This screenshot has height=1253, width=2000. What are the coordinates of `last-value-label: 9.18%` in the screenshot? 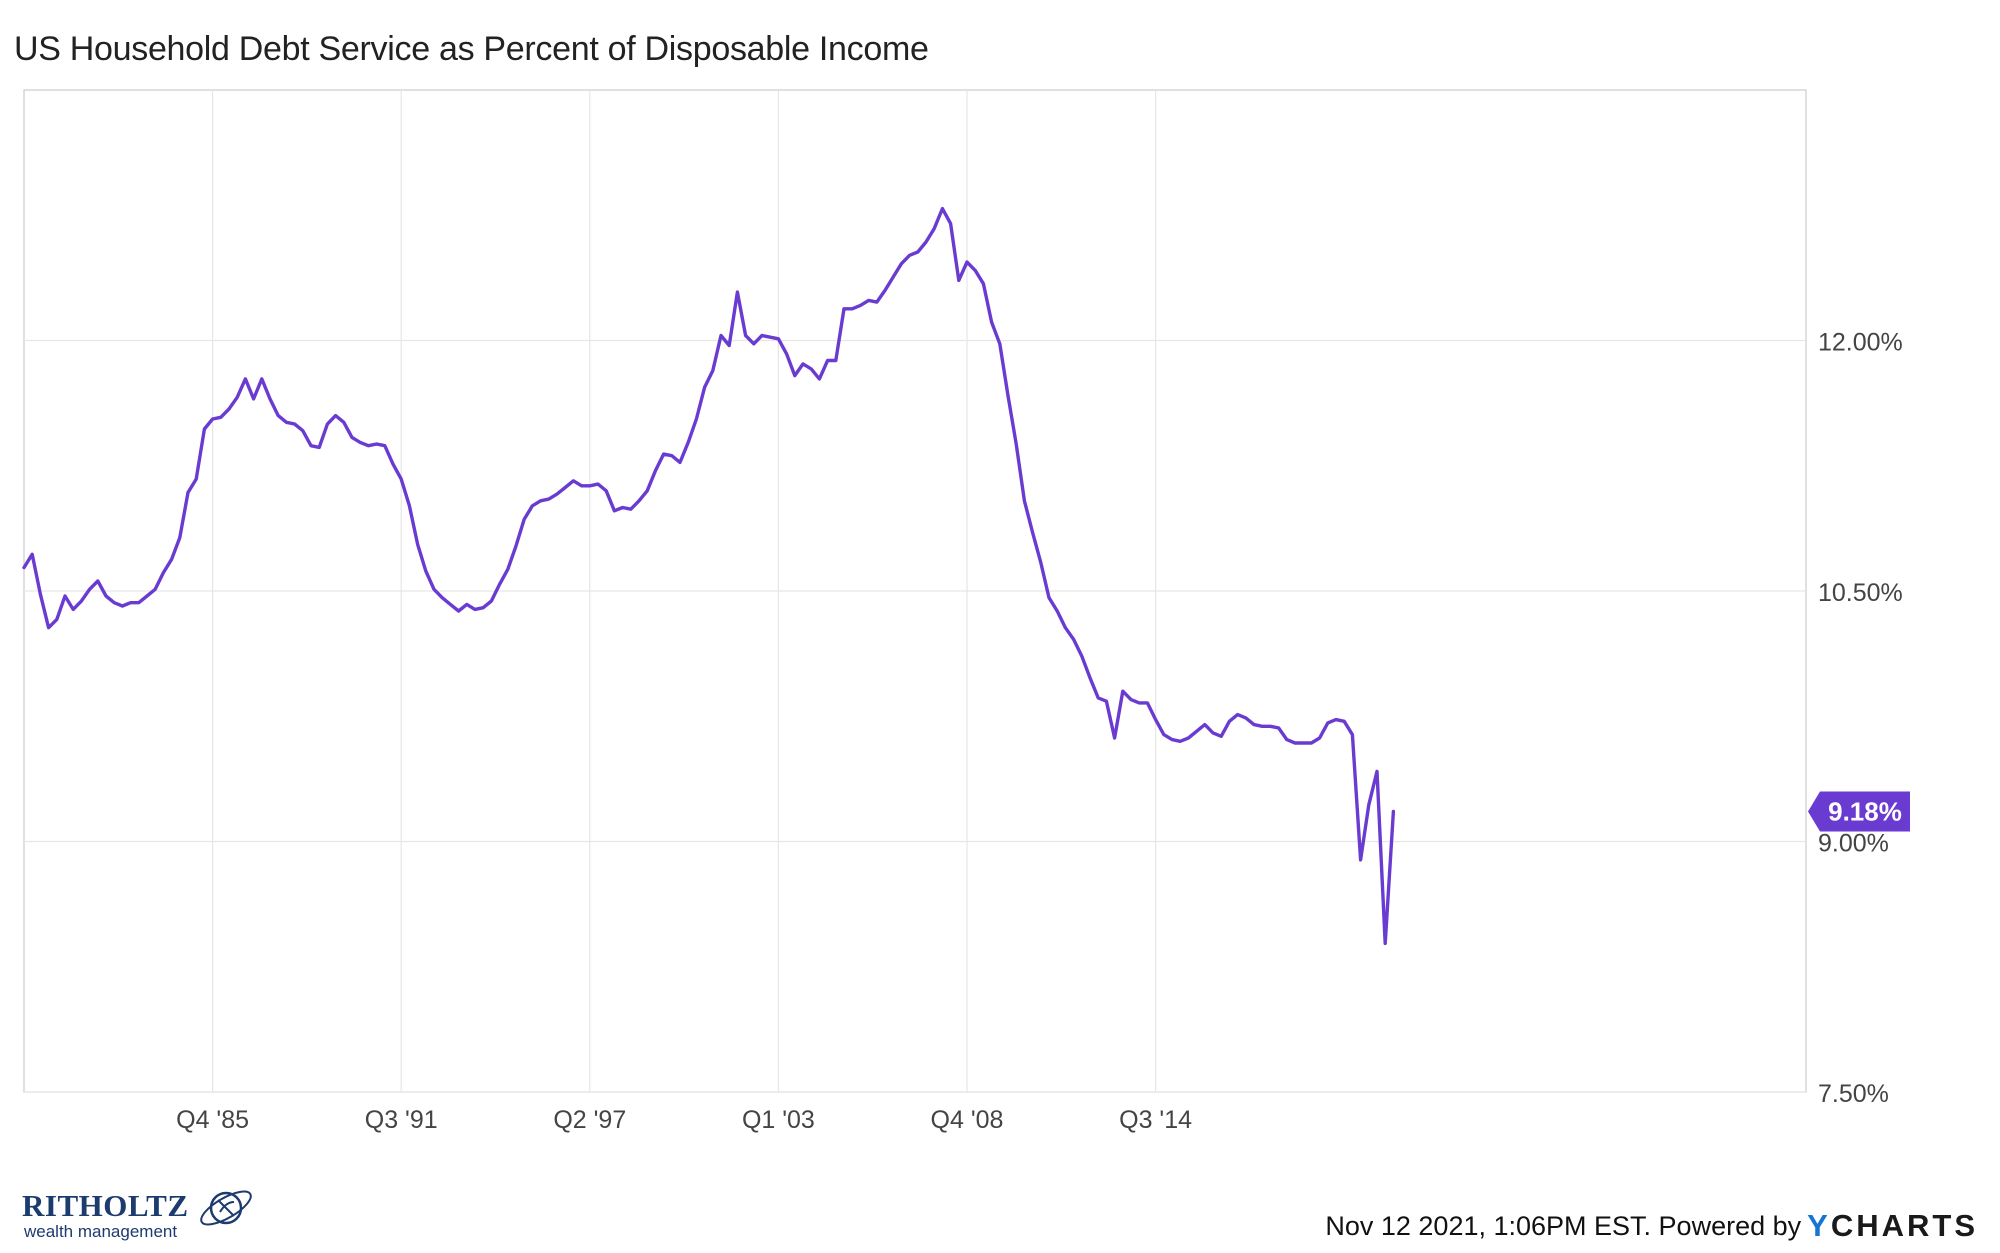 It's located at (1865, 811).